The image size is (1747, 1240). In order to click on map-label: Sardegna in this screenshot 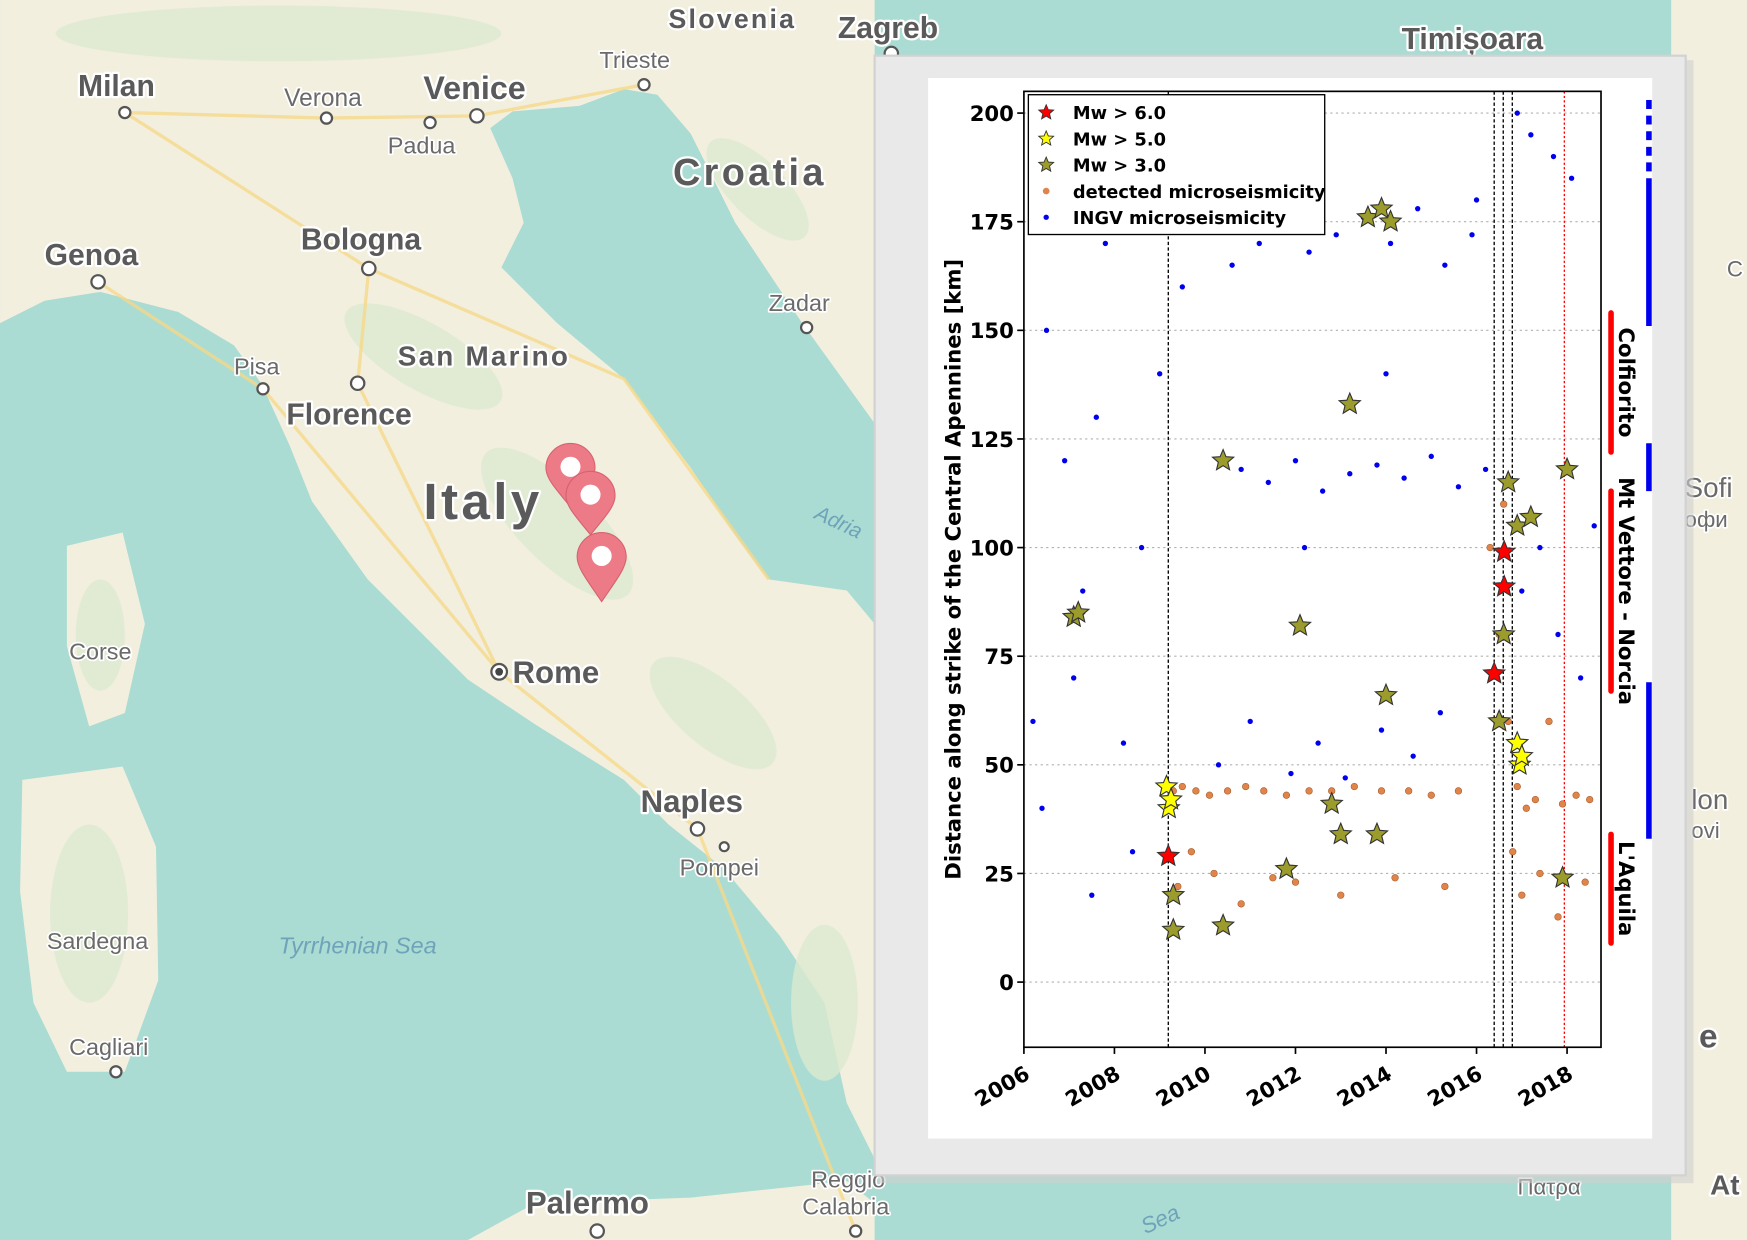, I will do `click(97, 941)`.